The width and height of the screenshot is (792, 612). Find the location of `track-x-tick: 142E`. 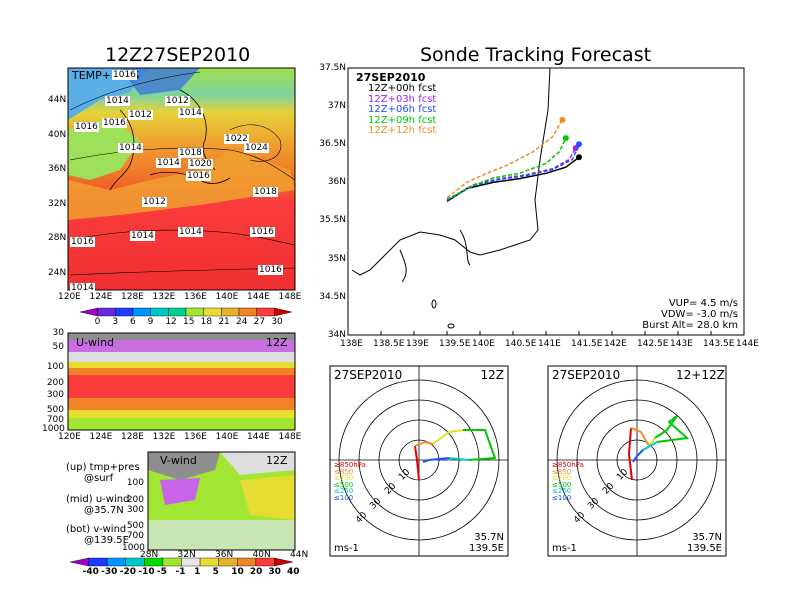

track-x-tick: 142E is located at coordinates (615, 344).